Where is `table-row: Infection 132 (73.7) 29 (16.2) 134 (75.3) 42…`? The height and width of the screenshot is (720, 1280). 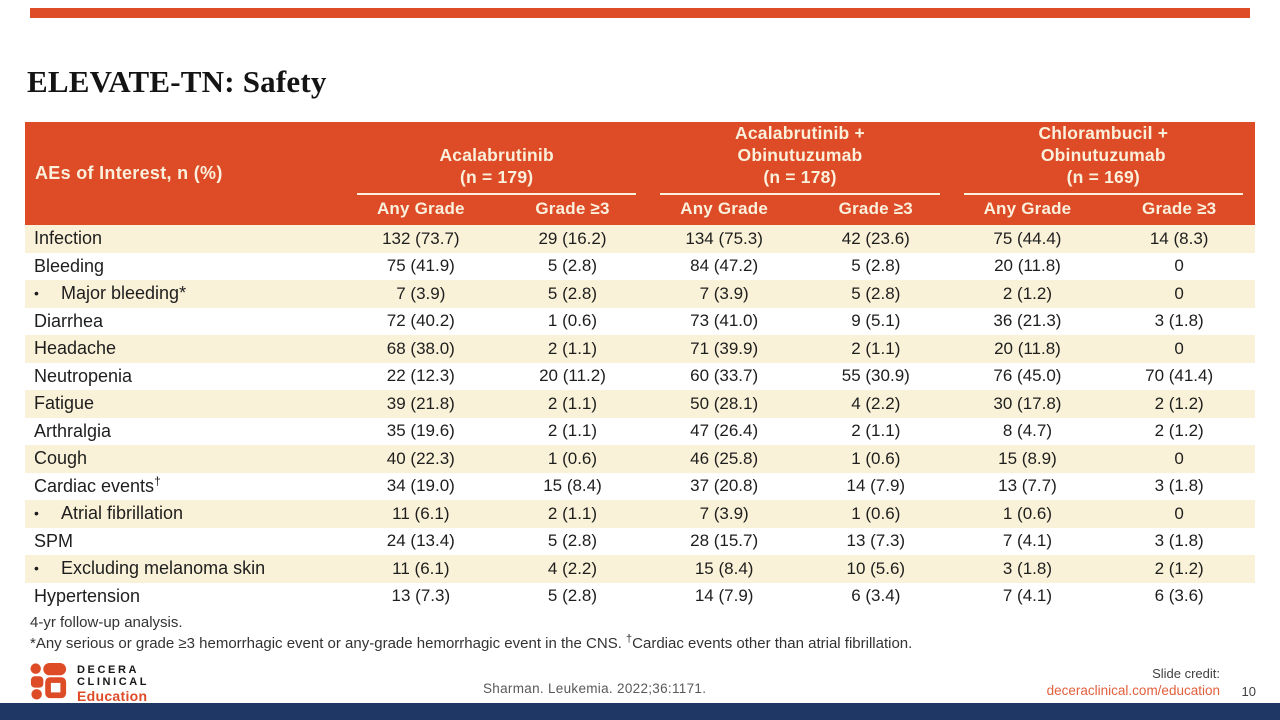
table-row: Infection 132 (73.7) 29 (16.2) 134 (75.3) 42… is located at coordinates (640, 239).